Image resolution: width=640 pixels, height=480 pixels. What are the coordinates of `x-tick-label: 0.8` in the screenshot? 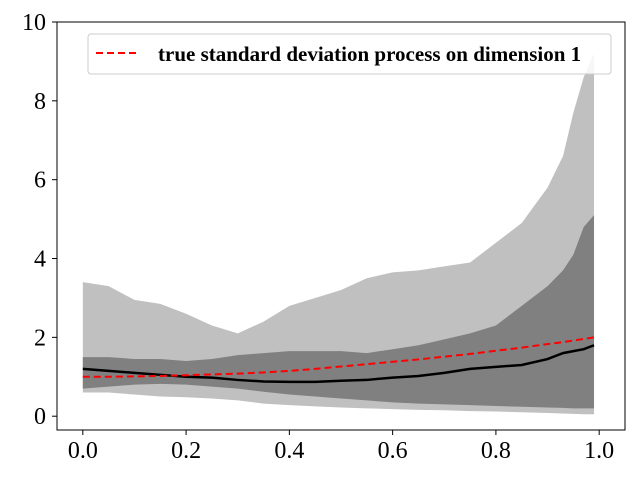 It's located at (496, 451).